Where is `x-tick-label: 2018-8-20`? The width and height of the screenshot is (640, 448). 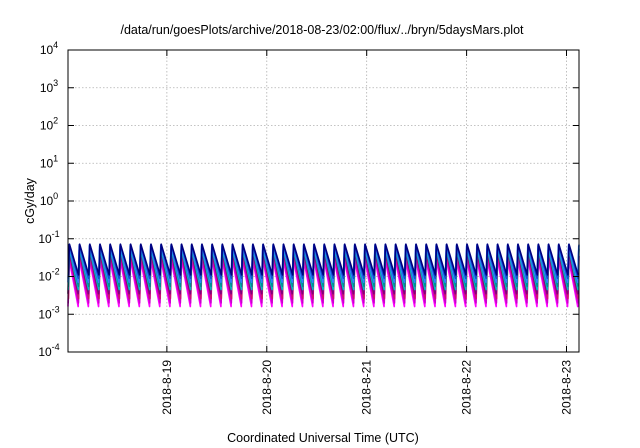 x-tick-label: 2018-8-20 is located at coordinates (267, 387).